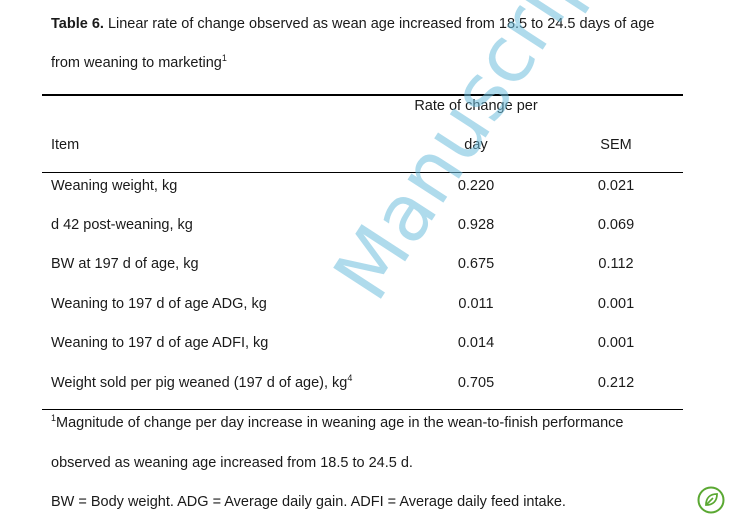 Image resolution: width=733 pixels, height=519 pixels. I want to click on row-rate: 0.014, so click(476, 343).